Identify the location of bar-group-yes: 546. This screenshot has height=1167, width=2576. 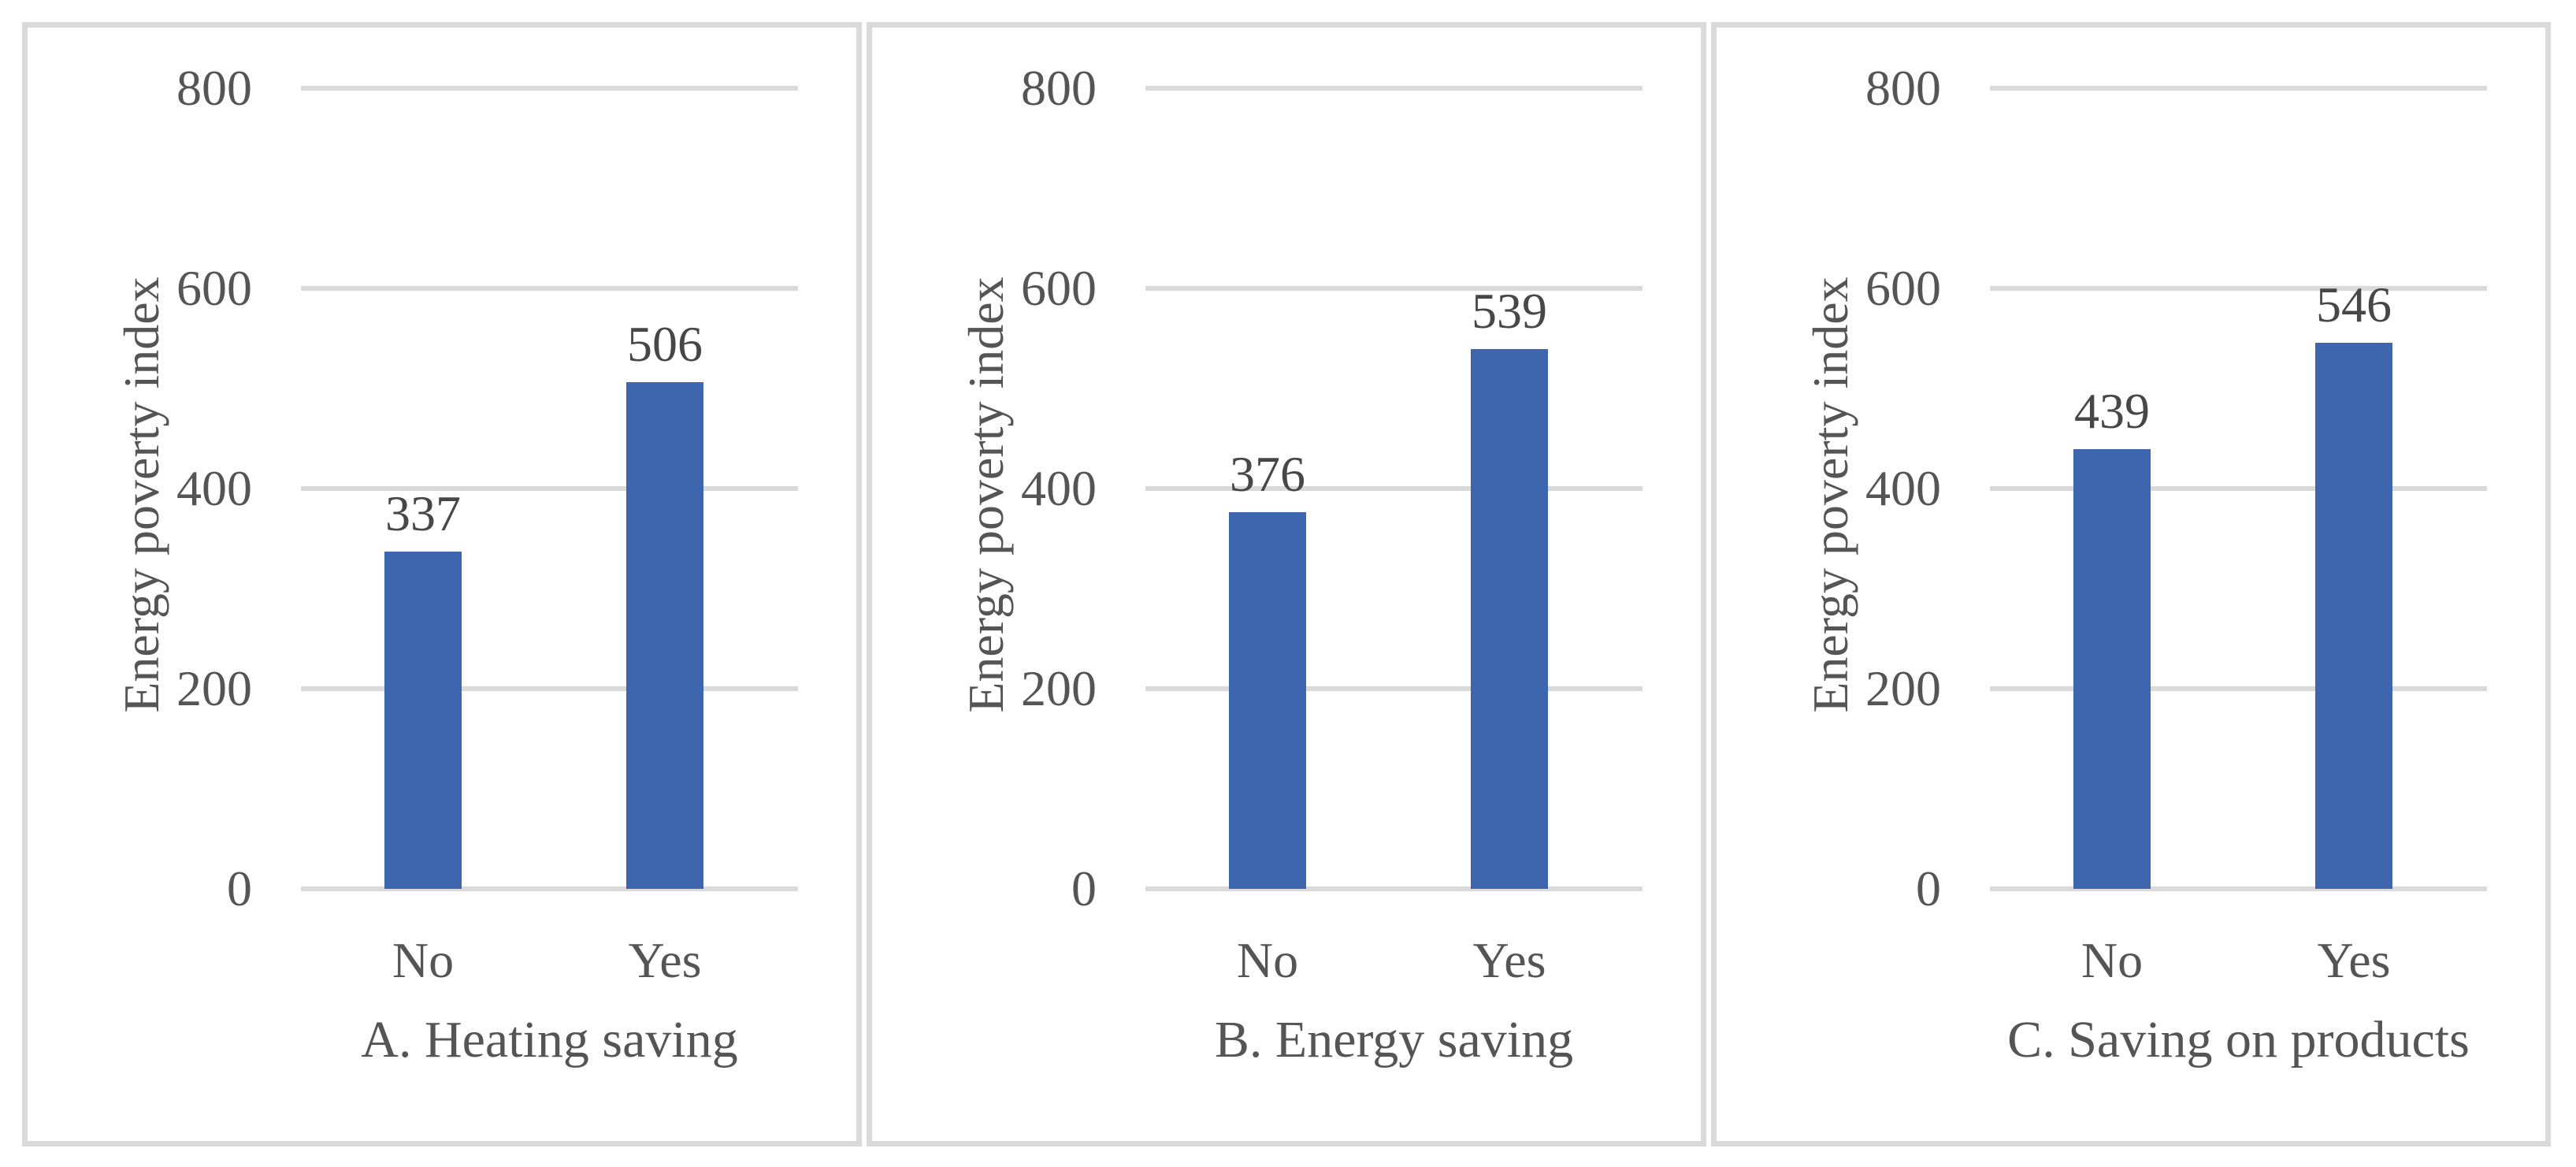
(2354, 585).